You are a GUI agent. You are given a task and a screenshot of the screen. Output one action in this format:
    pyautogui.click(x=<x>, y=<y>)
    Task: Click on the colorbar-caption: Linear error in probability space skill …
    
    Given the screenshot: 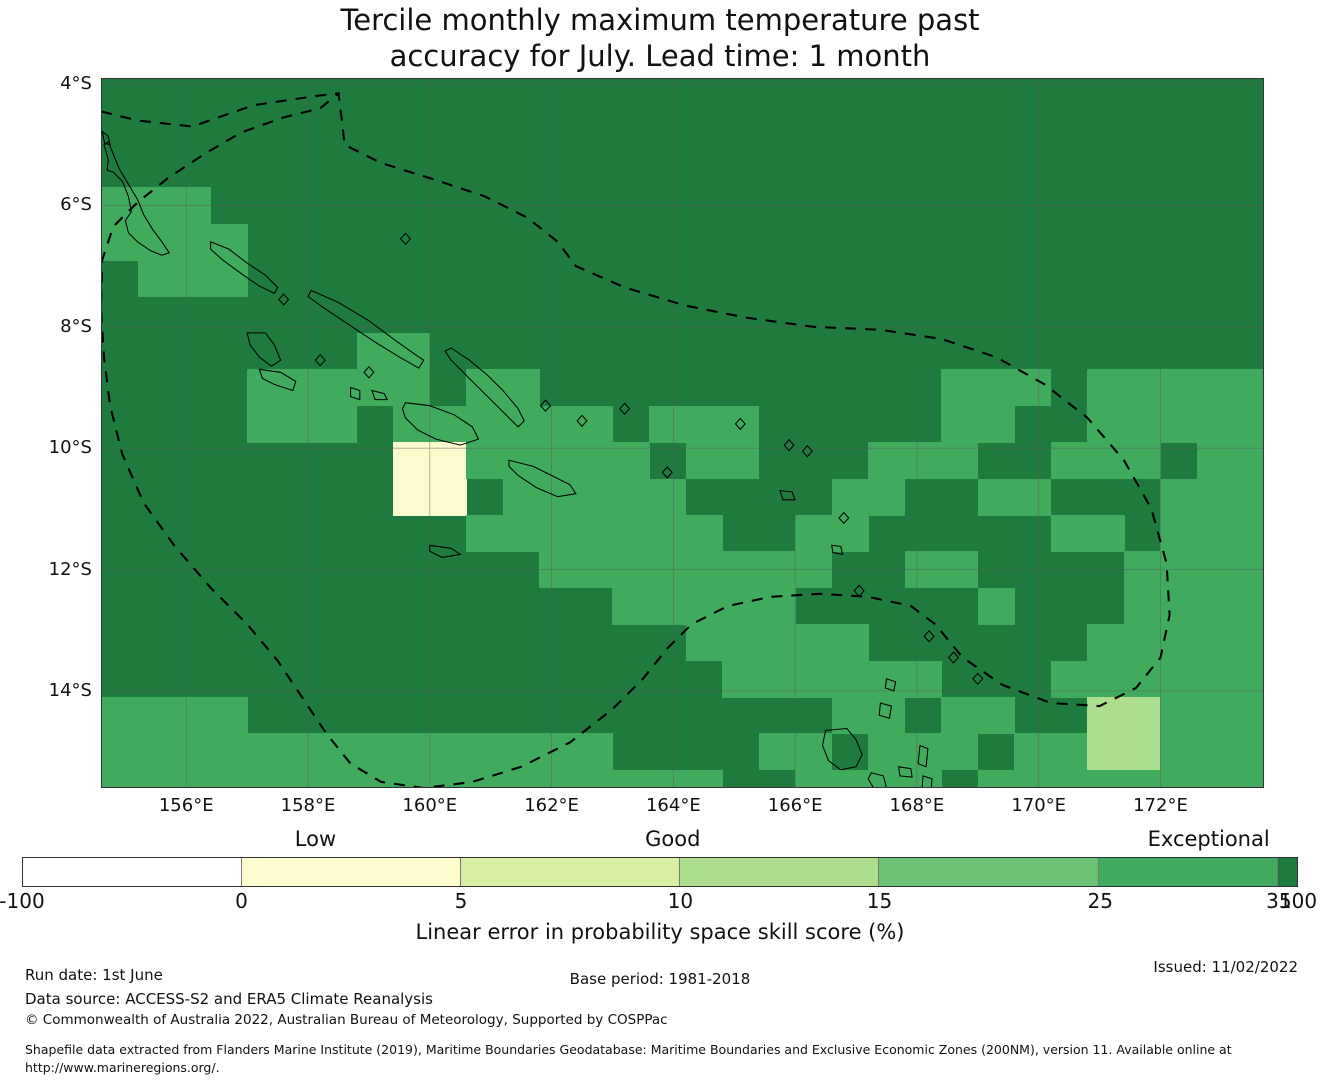 What is the action you would take?
    pyautogui.click(x=660, y=932)
    